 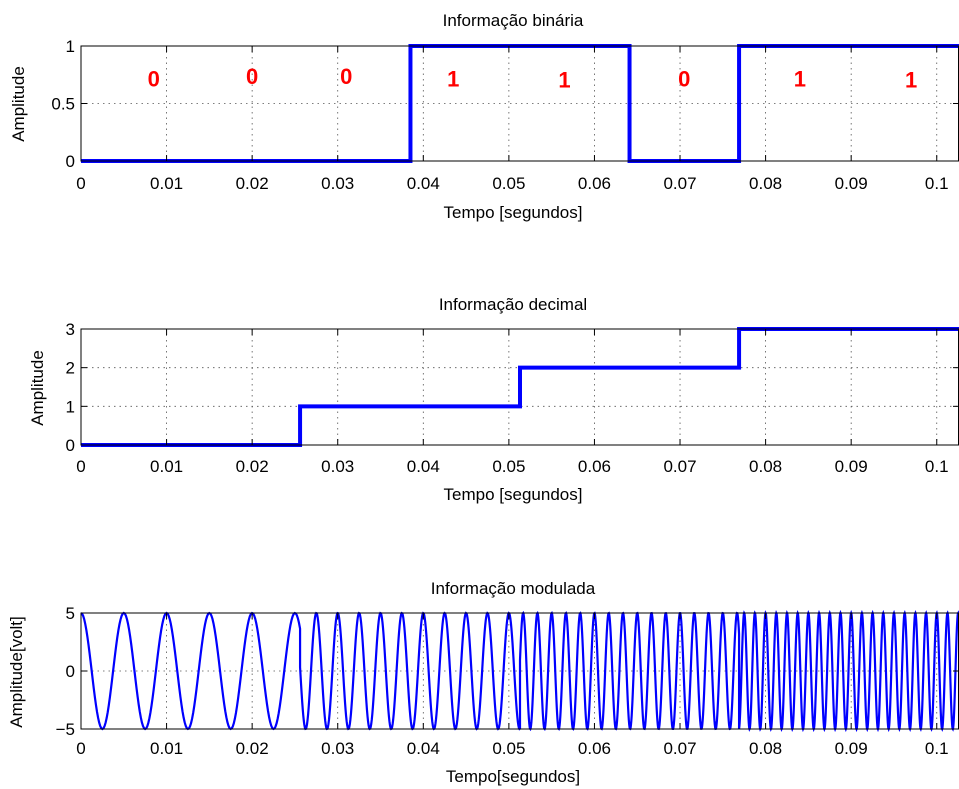 I want to click on binary-x-tick-label: 0.1, so click(x=937, y=183).